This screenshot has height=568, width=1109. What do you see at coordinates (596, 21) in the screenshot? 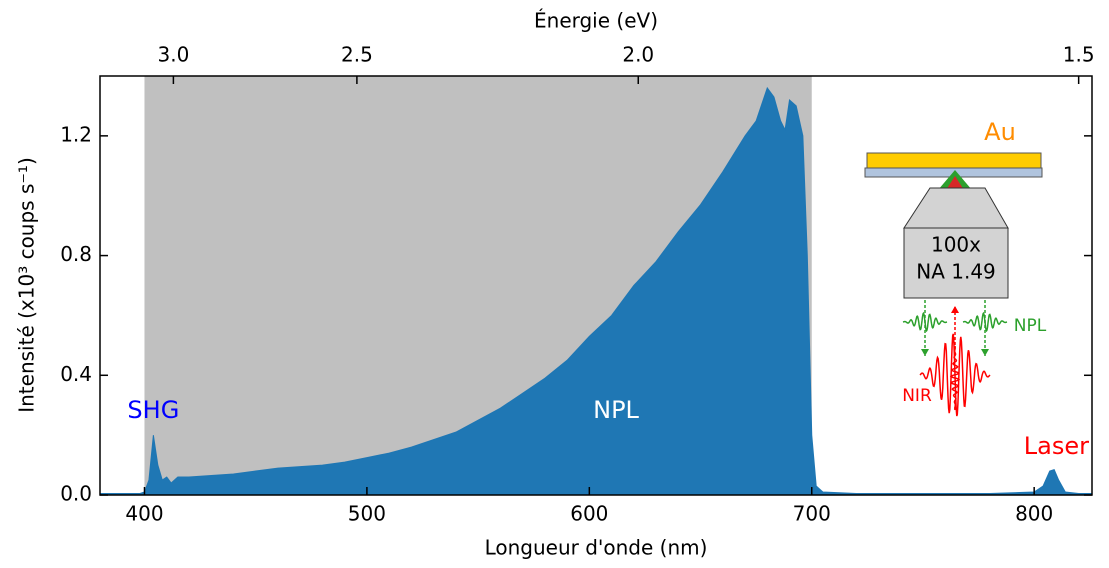
I see `x2-axis-label: Énergie (eV)` at bounding box center [596, 21].